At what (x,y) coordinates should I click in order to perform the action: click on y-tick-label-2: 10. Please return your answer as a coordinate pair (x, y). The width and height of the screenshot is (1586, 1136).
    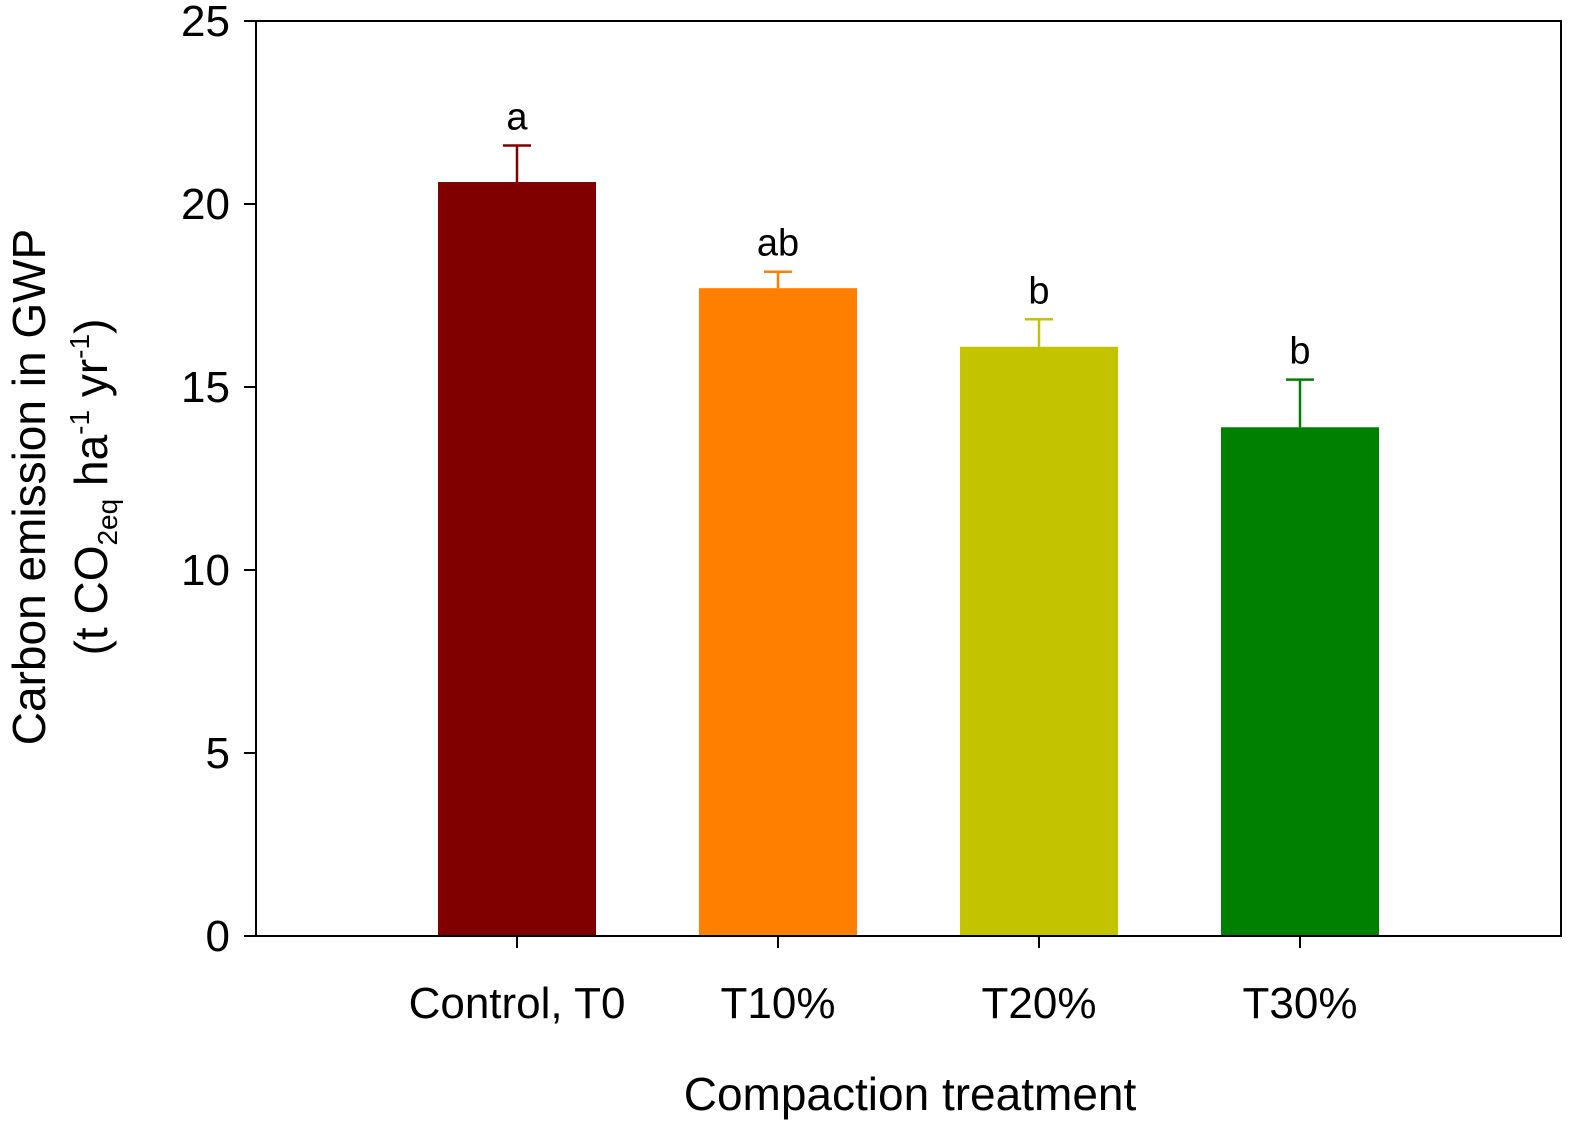
    Looking at the image, I should click on (205, 570).